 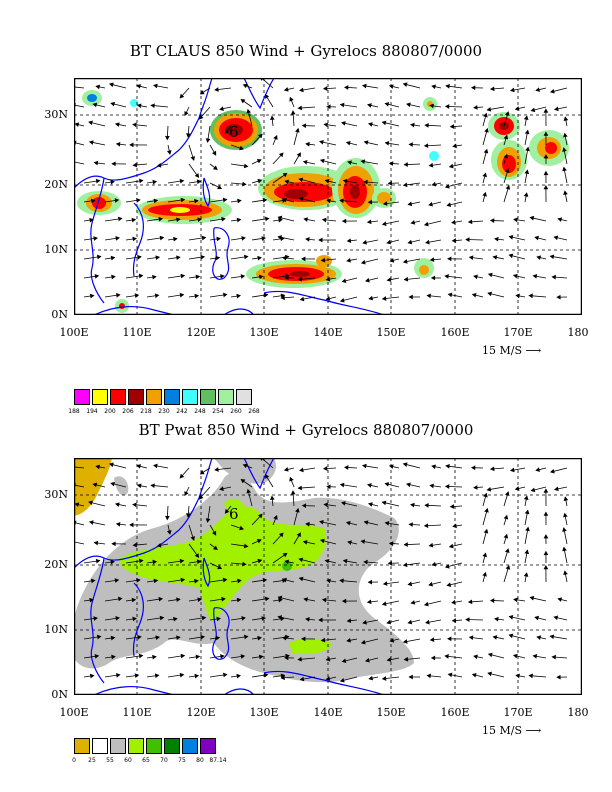 What do you see at coordinates (110, 411) in the screenshot?
I see `panel1-colorbar-label: 200` at bounding box center [110, 411].